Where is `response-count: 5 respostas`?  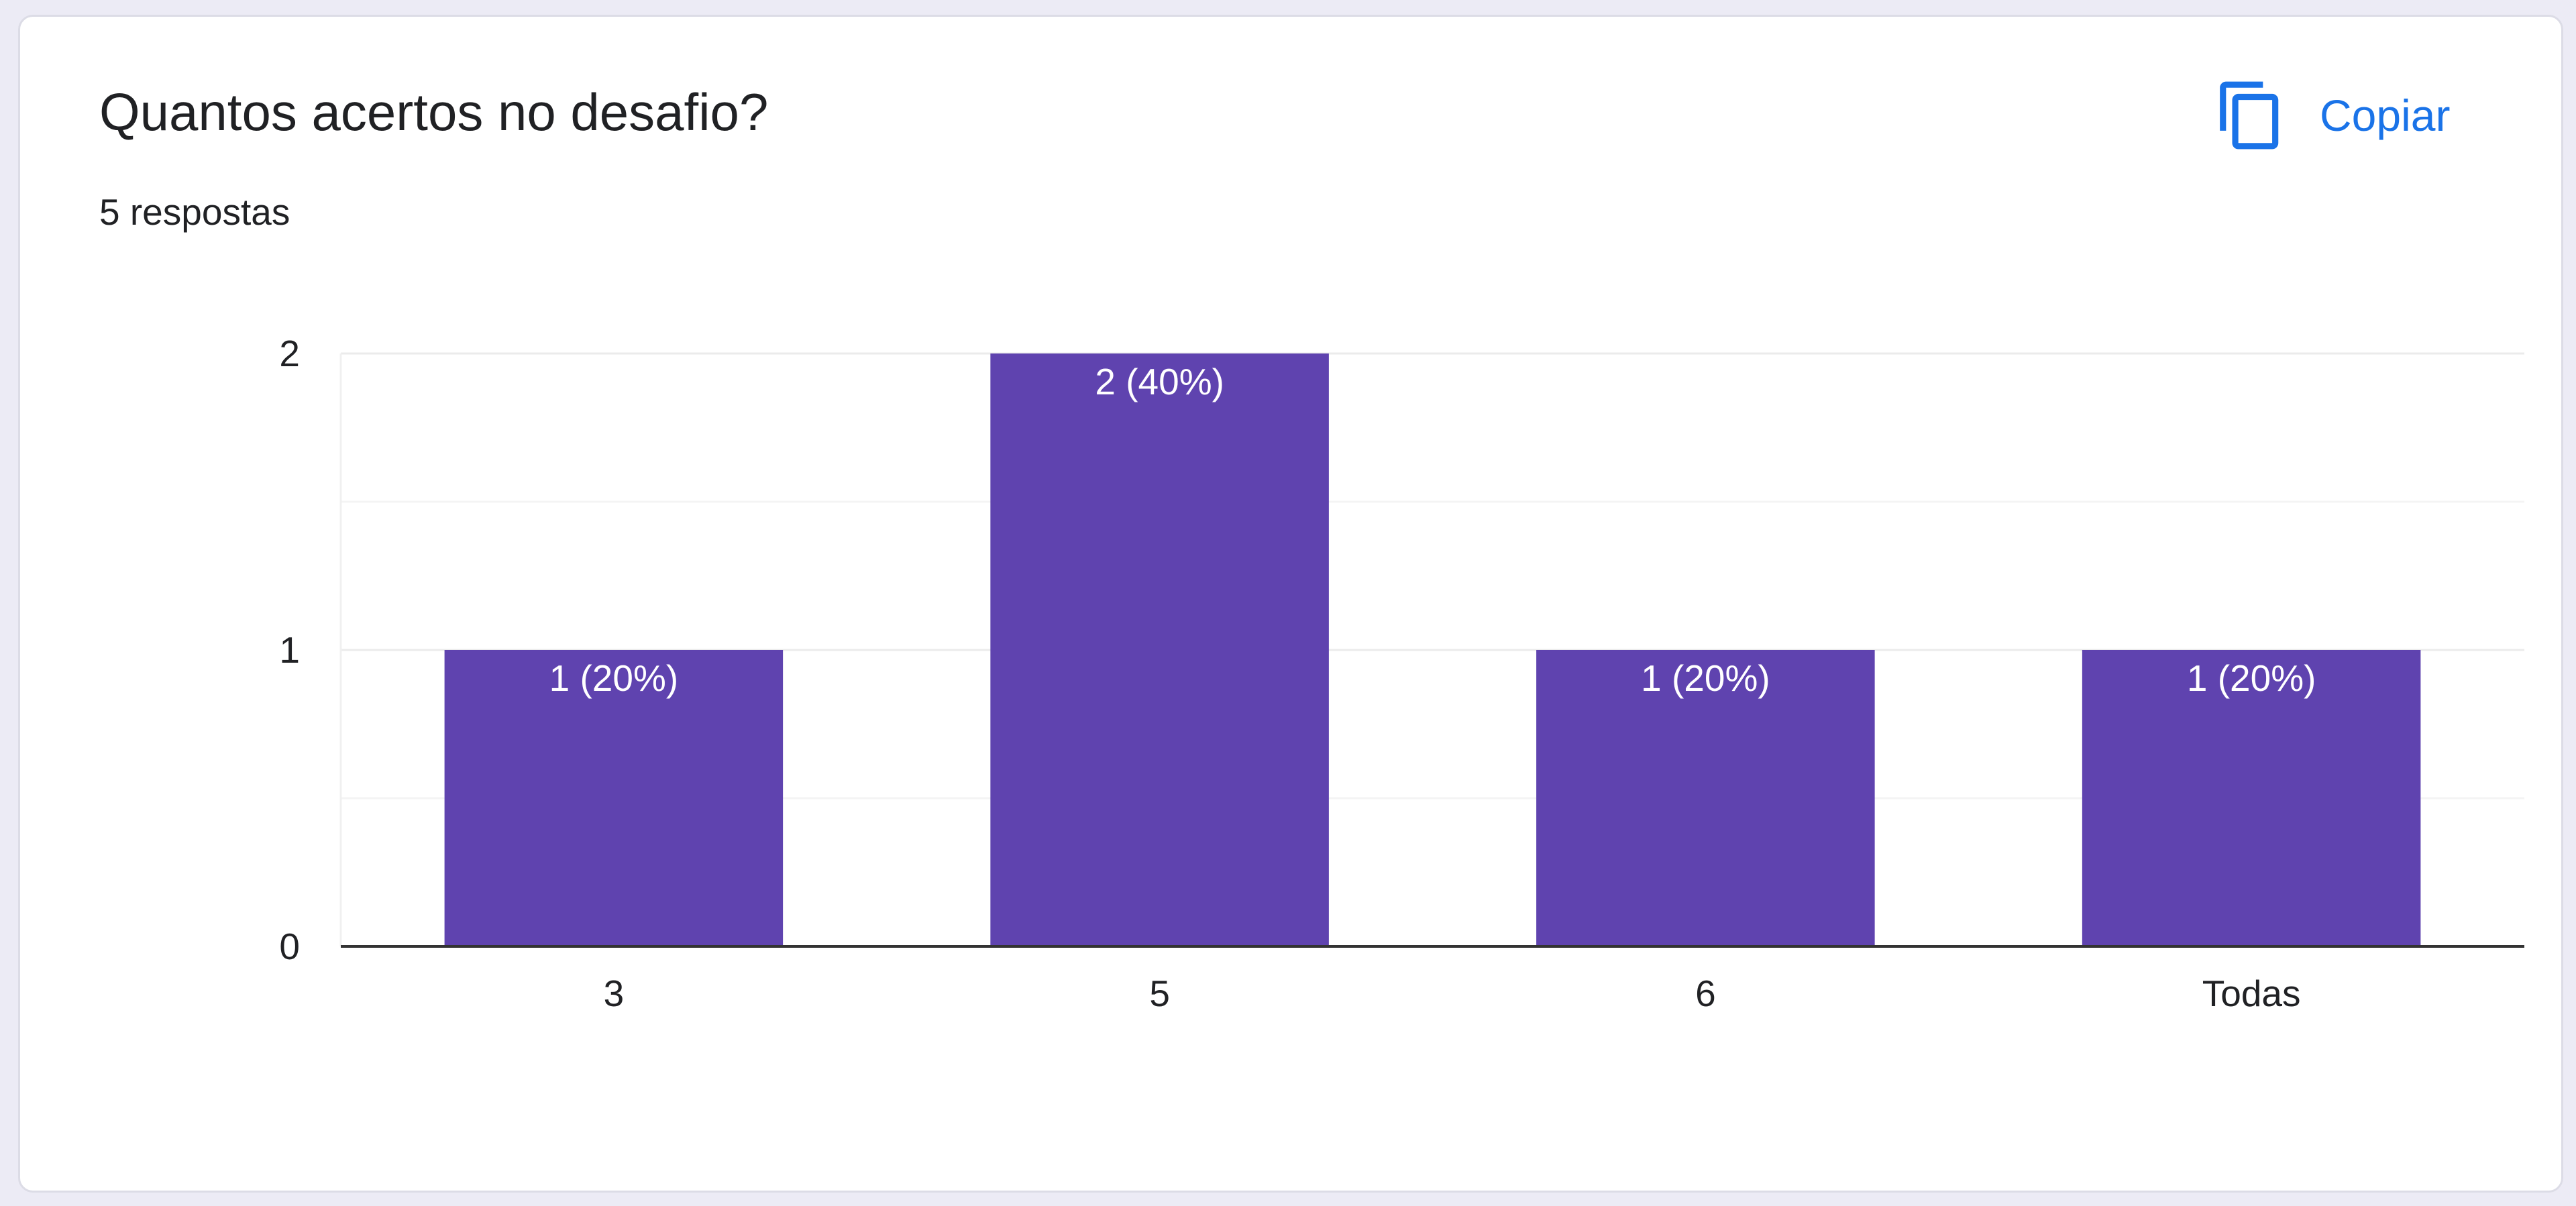
response-count: 5 respostas is located at coordinates (194, 212).